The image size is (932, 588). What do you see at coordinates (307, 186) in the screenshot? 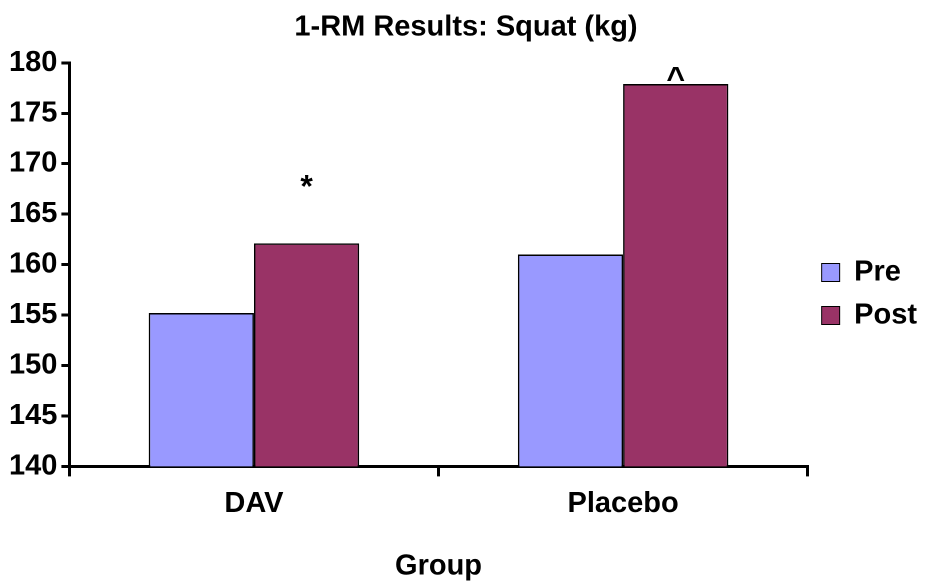
I see `annotation: *` at bounding box center [307, 186].